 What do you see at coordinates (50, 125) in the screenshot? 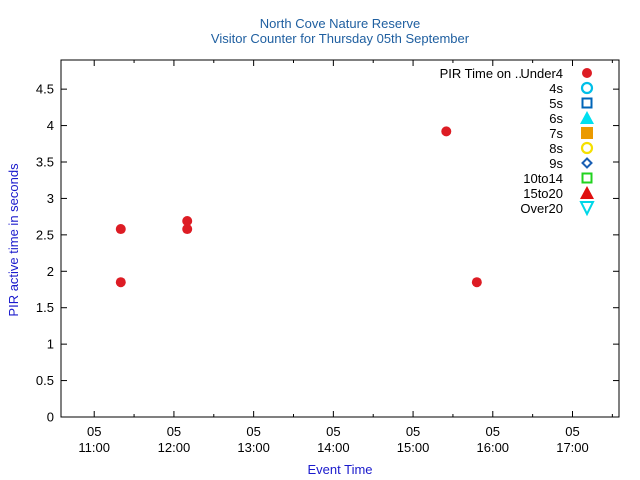
I see `y-tick-label: 4` at bounding box center [50, 125].